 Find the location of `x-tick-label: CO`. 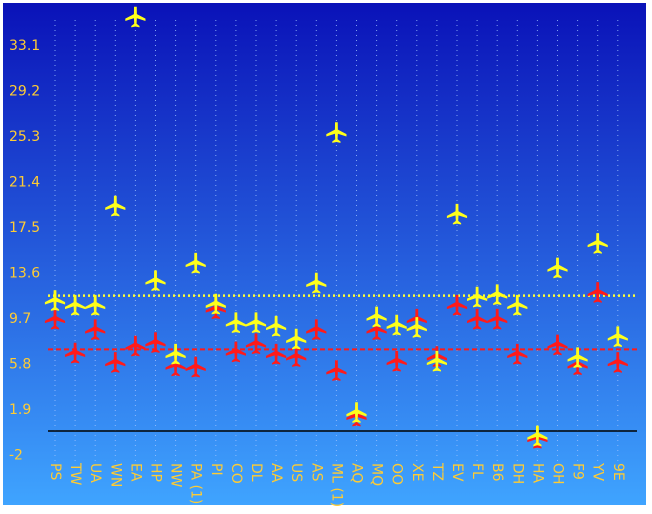

x-tick-label: CO is located at coordinates (236, 473).